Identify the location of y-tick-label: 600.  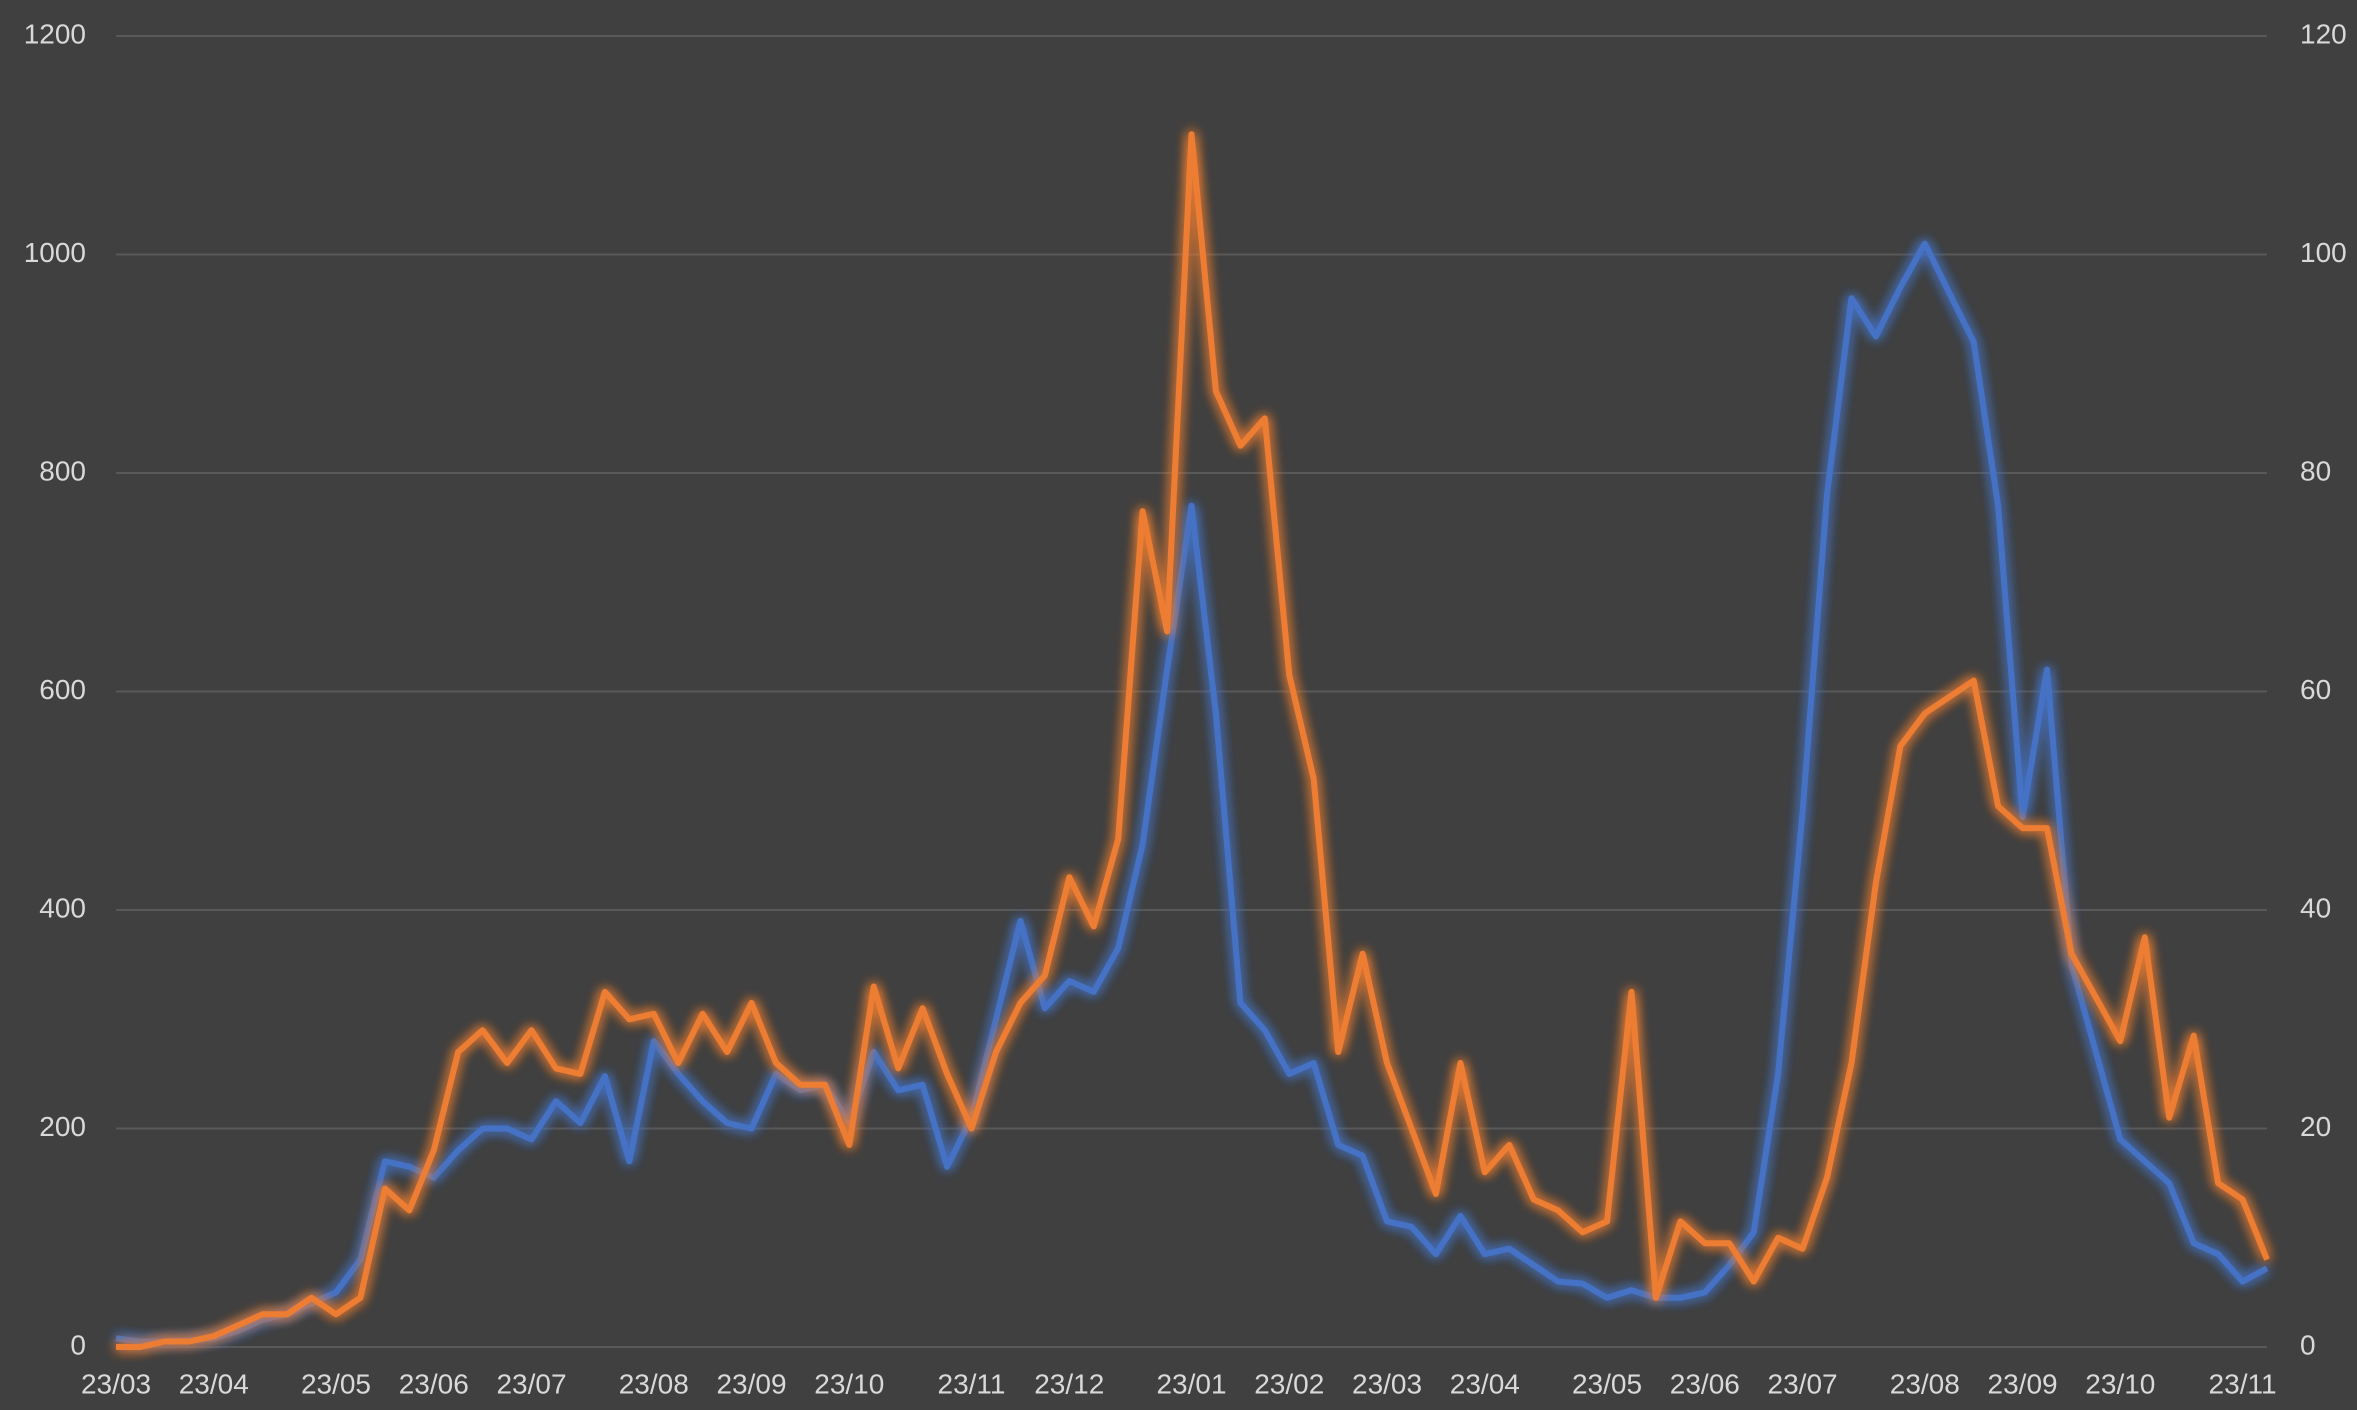
(62, 689).